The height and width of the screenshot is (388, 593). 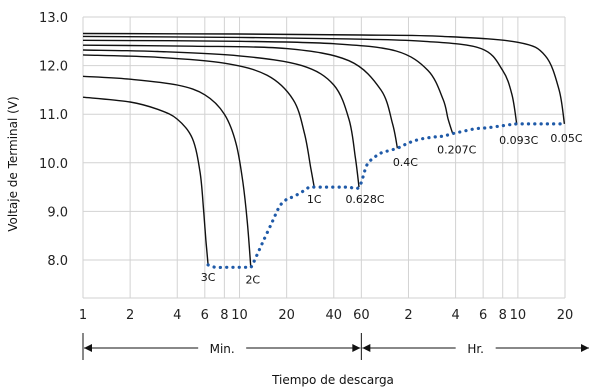 What do you see at coordinates (361, 315) in the screenshot?
I see `x-tick-label: 60` at bounding box center [361, 315].